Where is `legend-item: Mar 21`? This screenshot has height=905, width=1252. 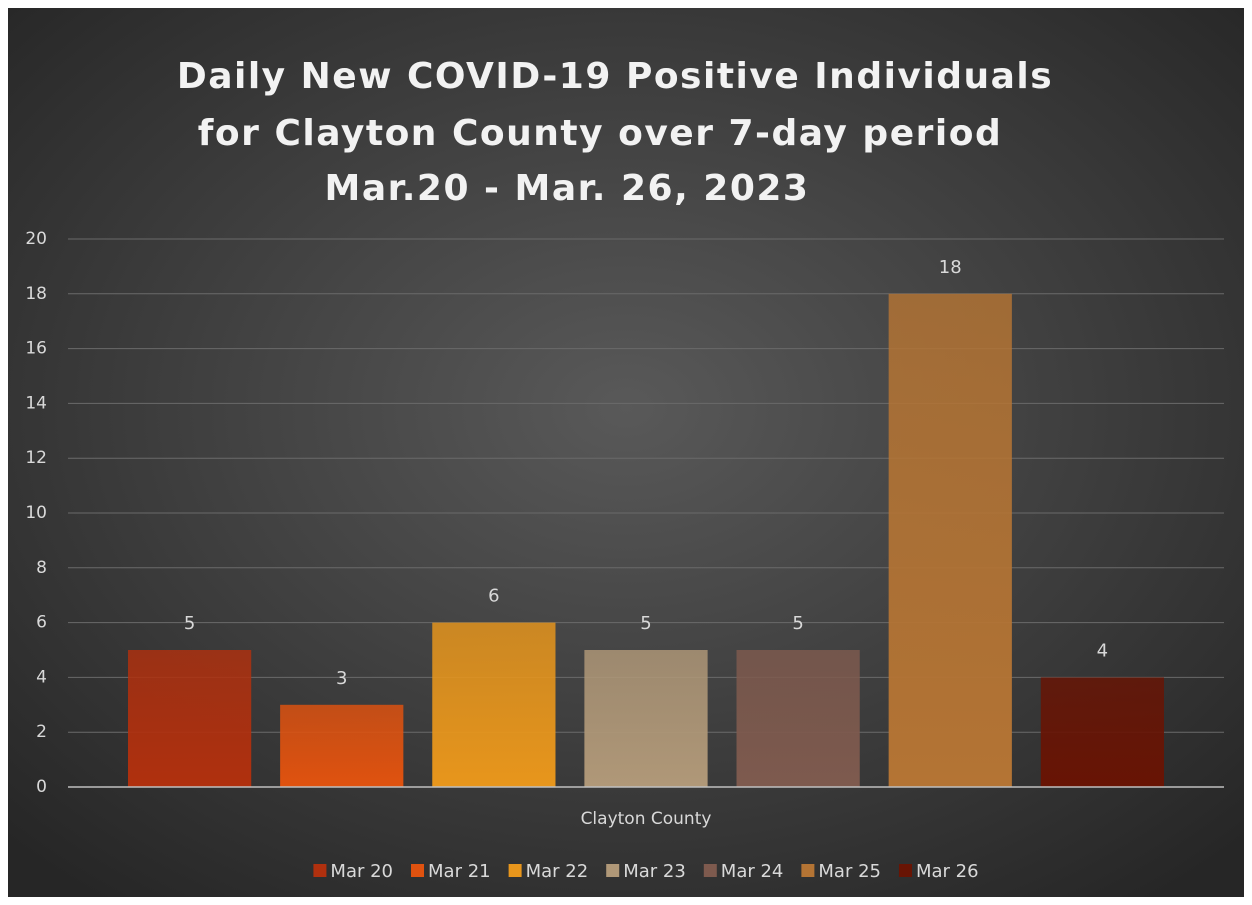 legend-item: Mar 21 is located at coordinates (451, 871).